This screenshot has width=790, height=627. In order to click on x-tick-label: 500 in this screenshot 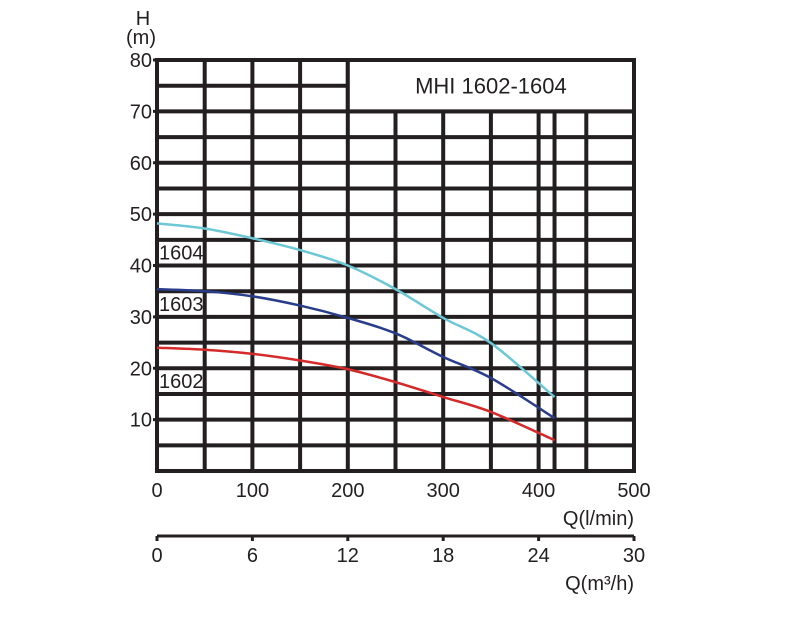, I will do `click(633, 491)`.